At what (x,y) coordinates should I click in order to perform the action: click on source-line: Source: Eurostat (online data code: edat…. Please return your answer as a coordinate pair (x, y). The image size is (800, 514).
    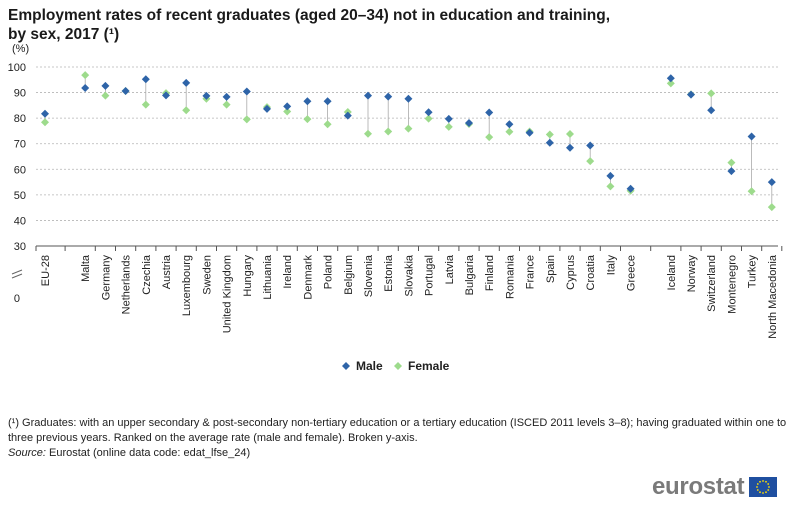
    Looking at the image, I should click on (129, 453).